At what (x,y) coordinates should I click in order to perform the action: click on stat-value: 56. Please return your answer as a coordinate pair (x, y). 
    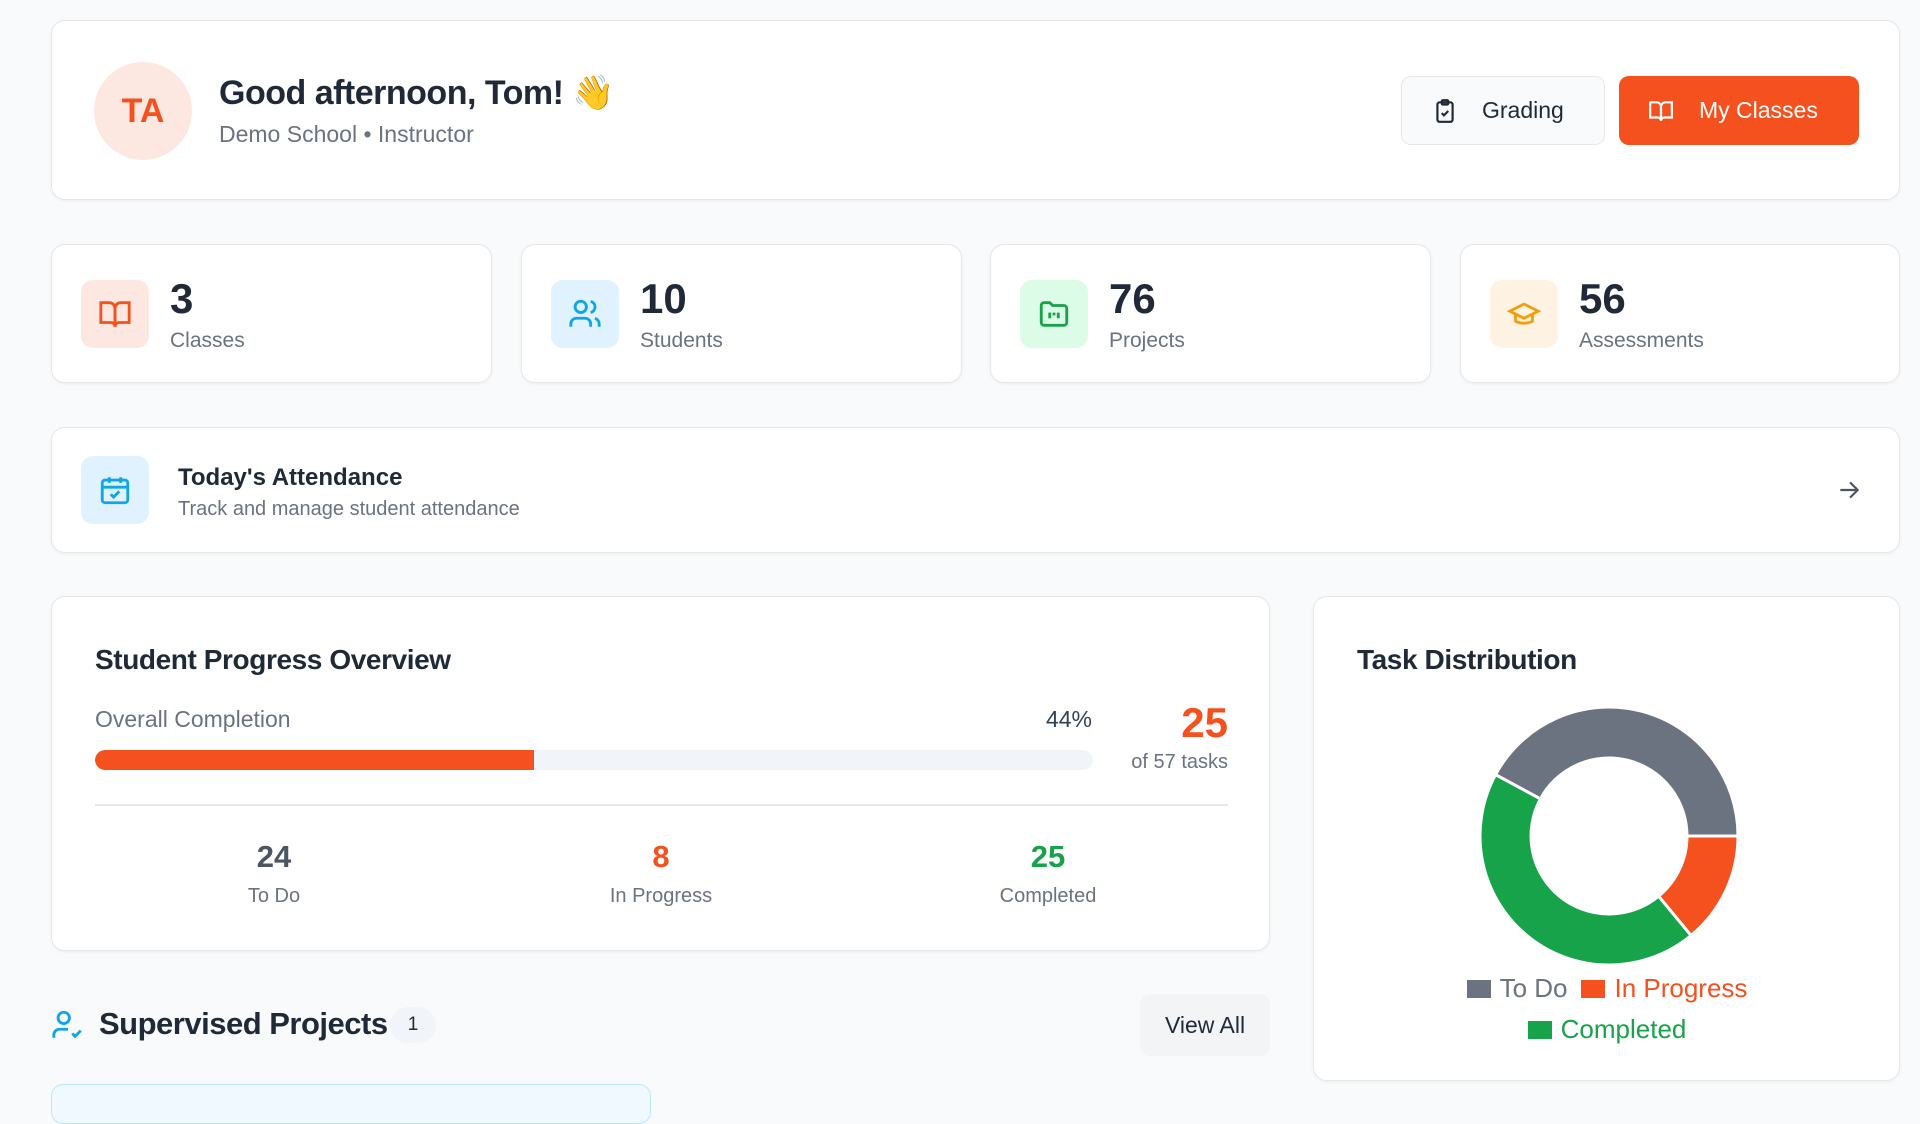
    Looking at the image, I should click on (1602, 298).